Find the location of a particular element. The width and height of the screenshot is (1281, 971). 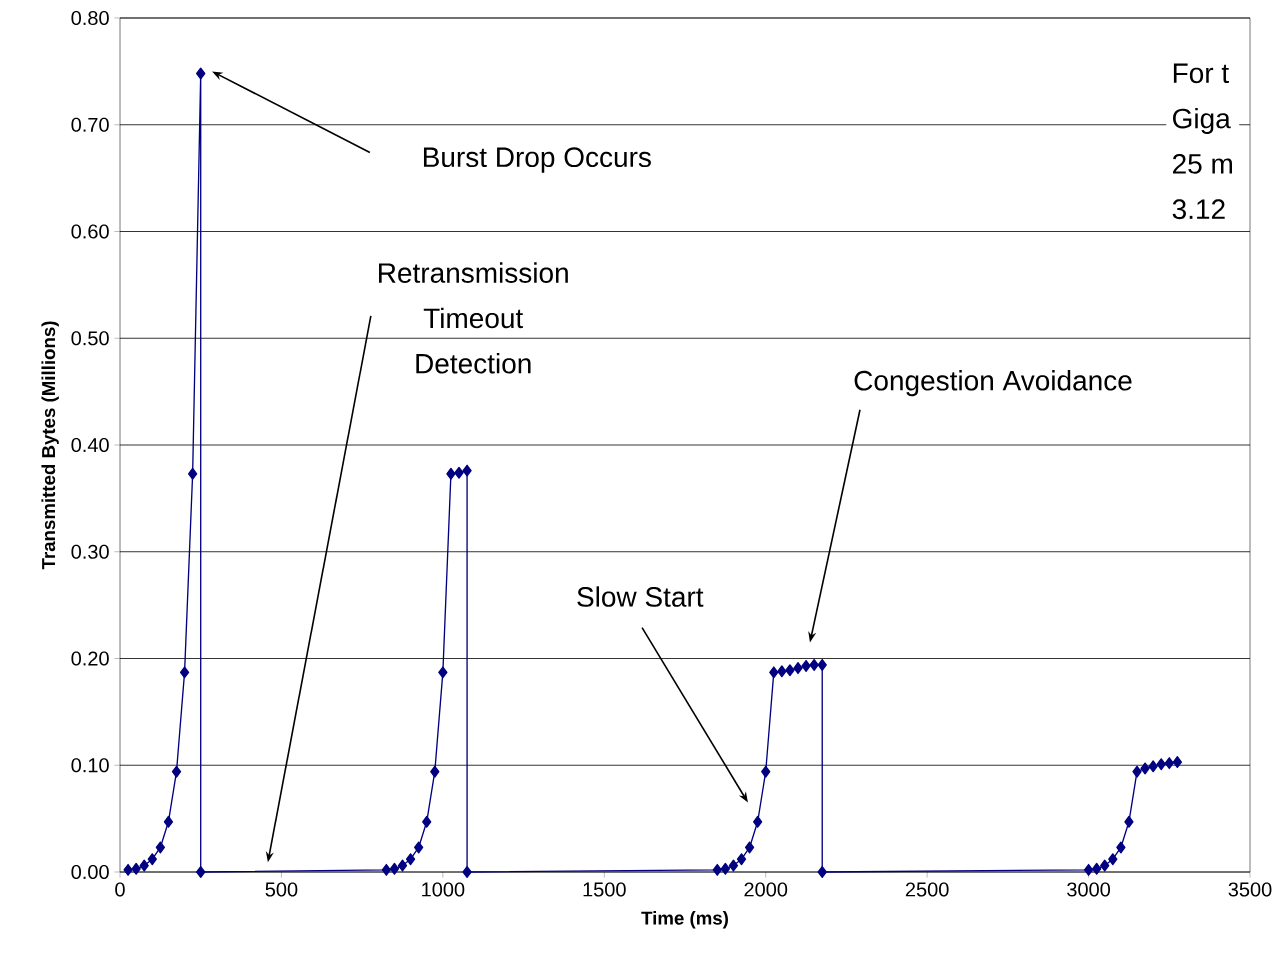

y-axis-title: Transmitted Bytes (Millions) is located at coordinates (50, 445).